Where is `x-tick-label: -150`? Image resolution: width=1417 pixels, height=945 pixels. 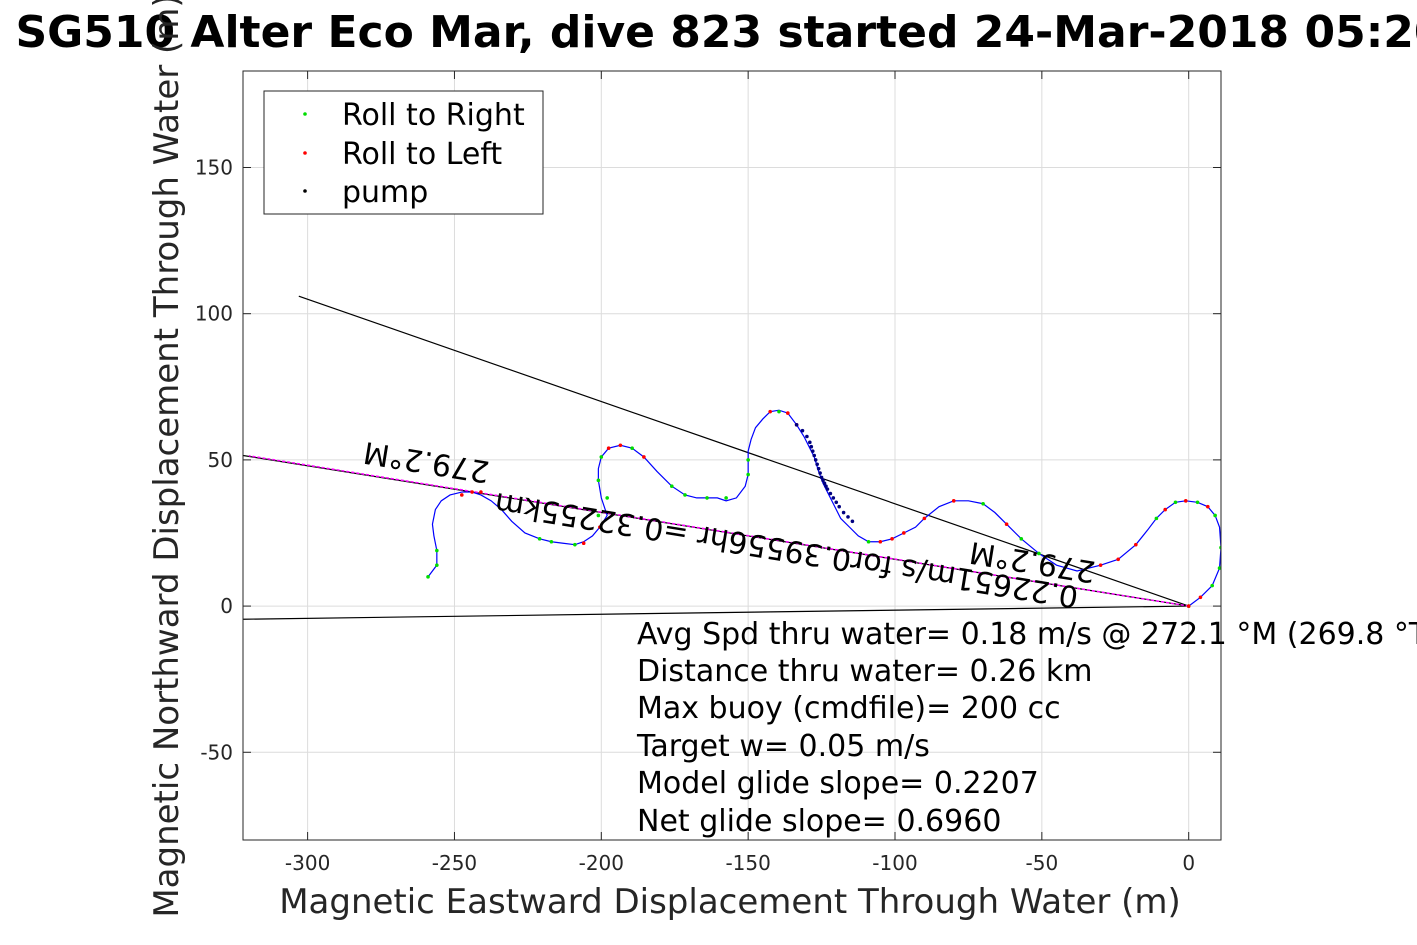 x-tick-label: -150 is located at coordinates (747, 863).